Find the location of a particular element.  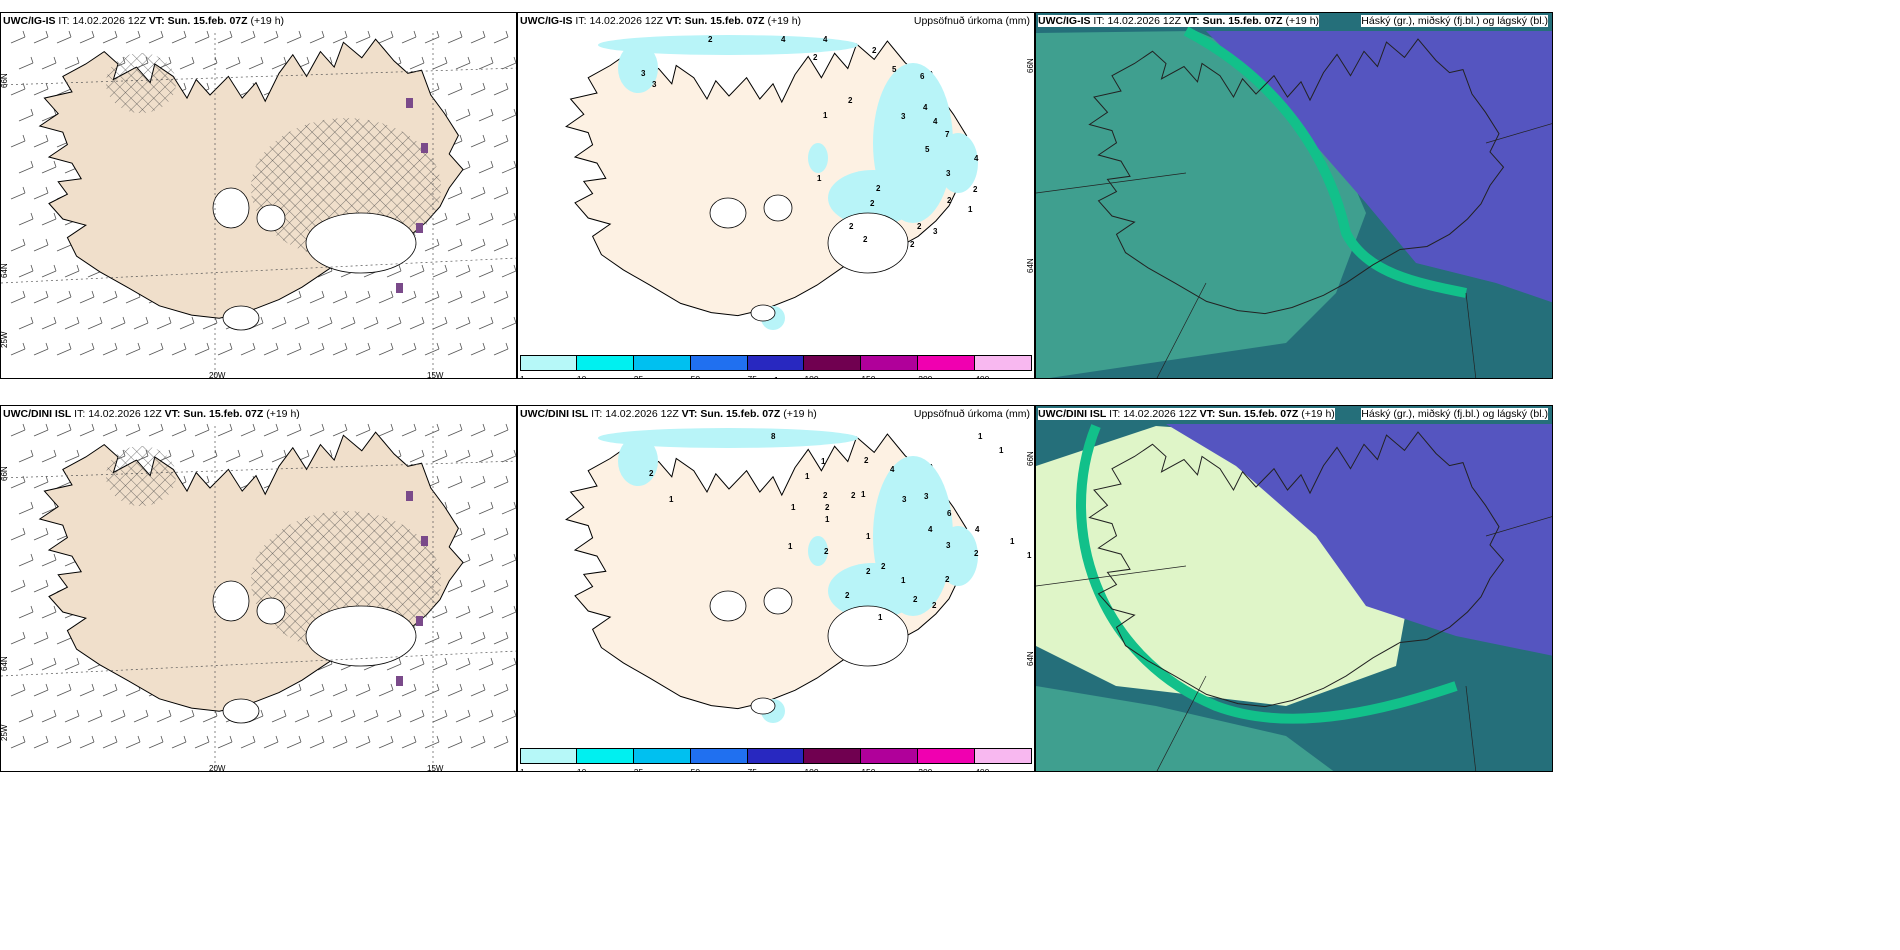

colorbar-tick: 75 is located at coordinates (752, 769).